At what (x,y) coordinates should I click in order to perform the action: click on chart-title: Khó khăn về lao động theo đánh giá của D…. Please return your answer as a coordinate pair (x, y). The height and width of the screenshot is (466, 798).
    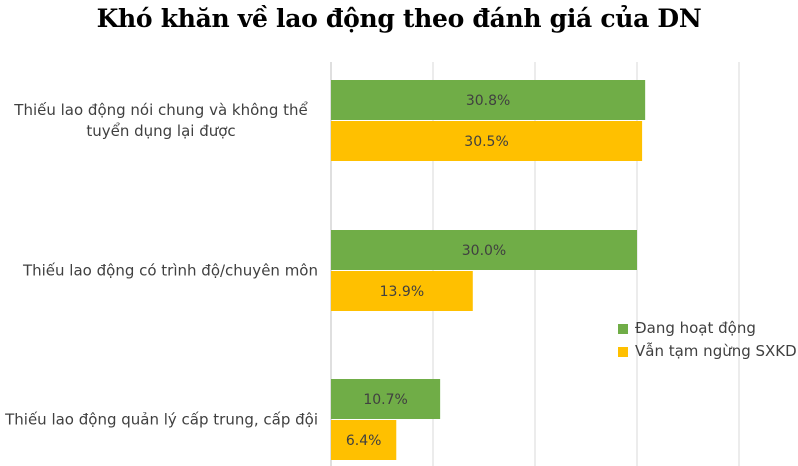
    Looking at the image, I should click on (399, 18).